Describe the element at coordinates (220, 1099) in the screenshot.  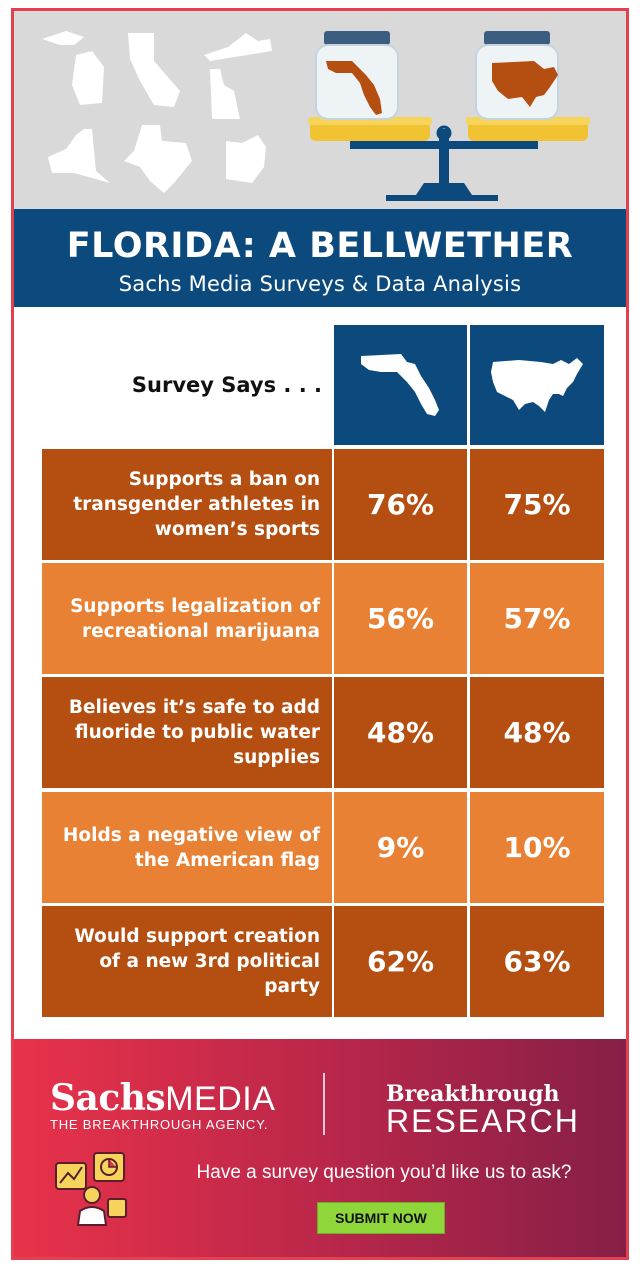
I see `sachs-brand-media: MEDIA` at that location.